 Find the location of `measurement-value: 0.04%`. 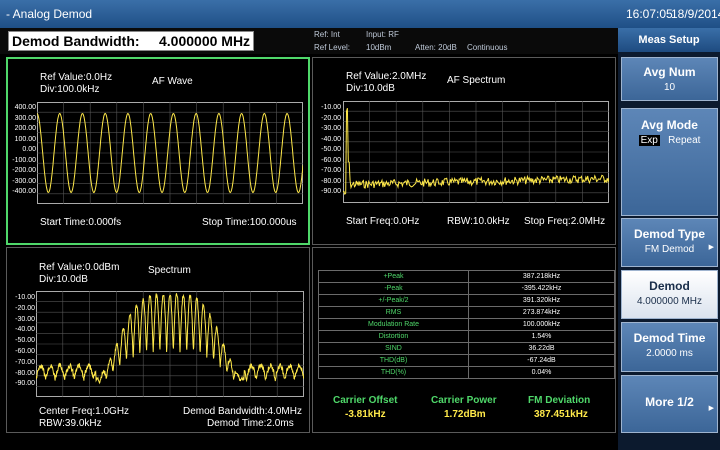

measurement-value: 0.04% is located at coordinates (541, 372).